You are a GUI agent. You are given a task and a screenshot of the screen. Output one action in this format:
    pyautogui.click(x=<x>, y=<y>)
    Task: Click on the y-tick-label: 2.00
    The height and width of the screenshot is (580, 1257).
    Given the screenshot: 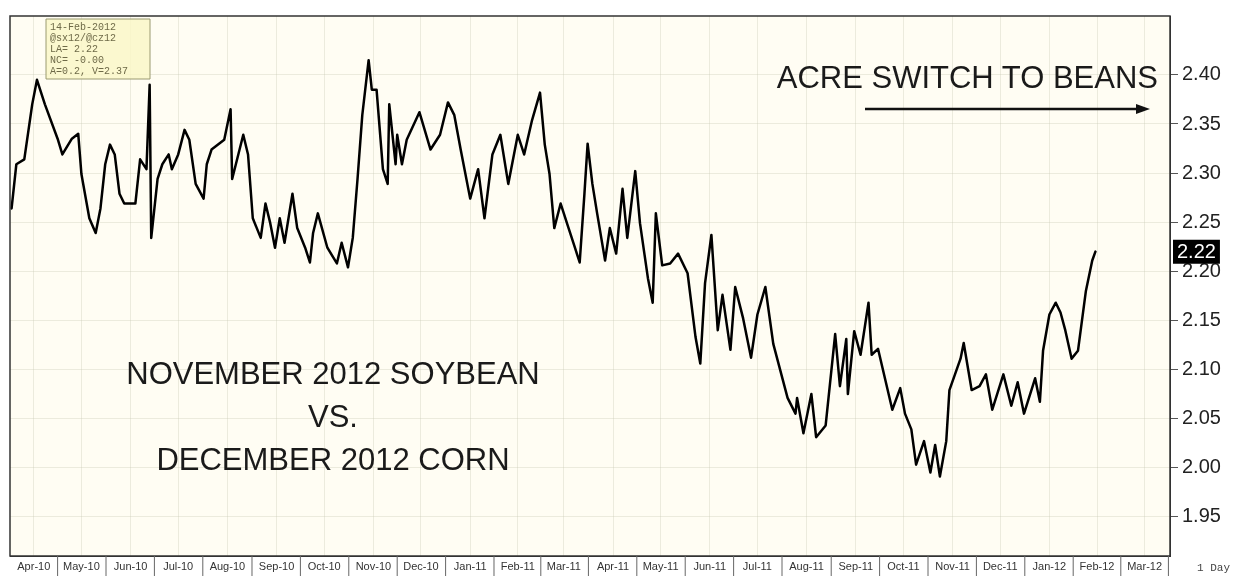 What is the action you would take?
    pyautogui.click(x=1201, y=466)
    